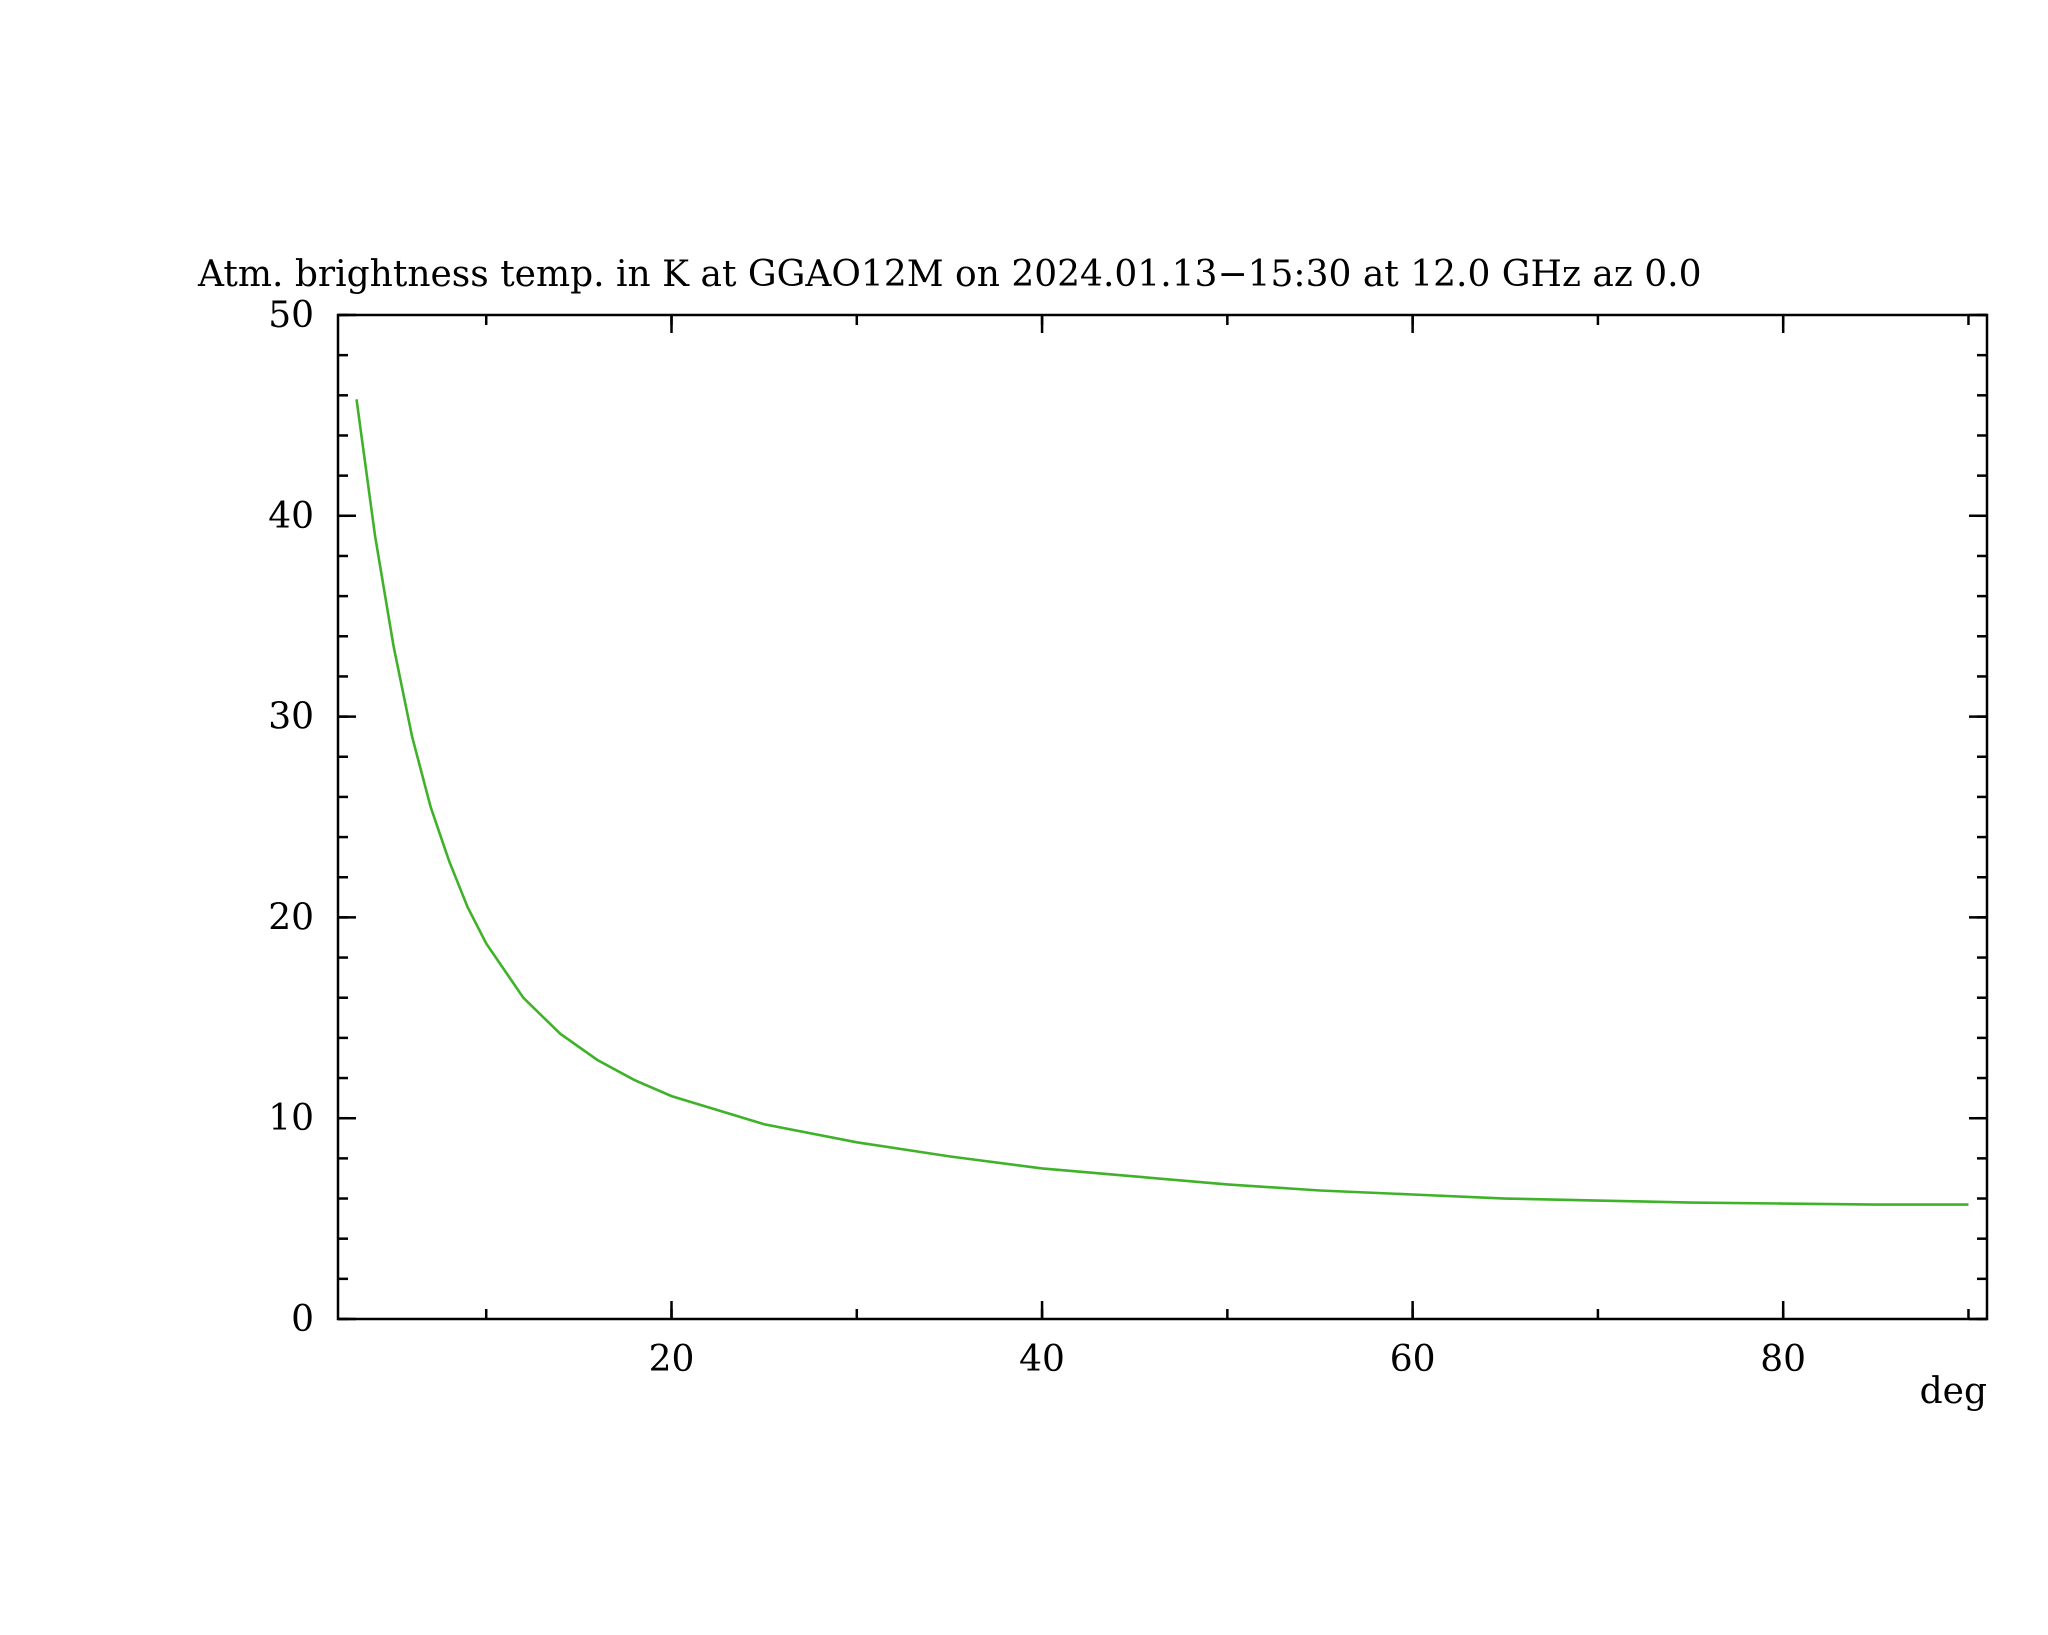 The width and height of the screenshot is (2048, 1635). Describe the element at coordinates (1953, 1391) in the screenshot. I see `x-axis-label: deg` at that location.